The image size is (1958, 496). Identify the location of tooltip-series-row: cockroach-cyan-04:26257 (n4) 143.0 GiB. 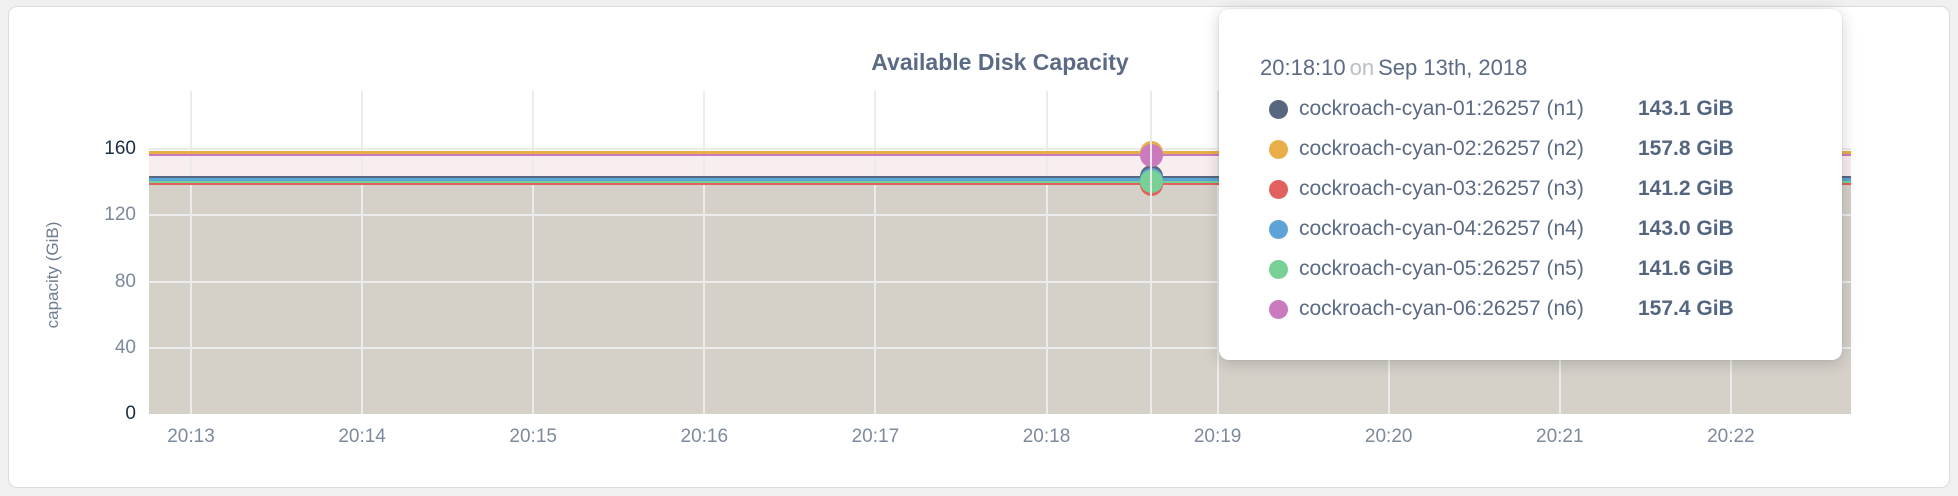
(1551, 229).